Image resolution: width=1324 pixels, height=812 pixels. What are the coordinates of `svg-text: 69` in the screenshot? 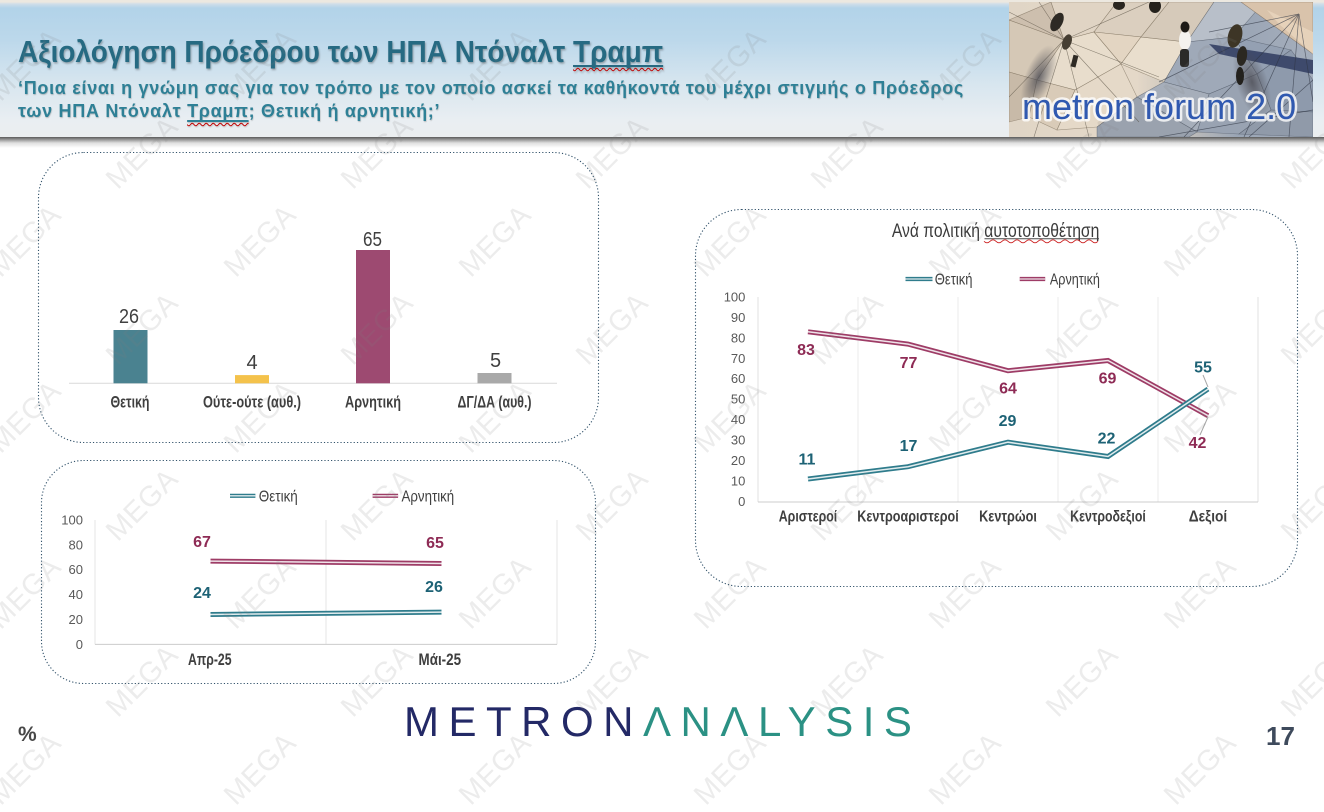 It's located at (1108, 379).